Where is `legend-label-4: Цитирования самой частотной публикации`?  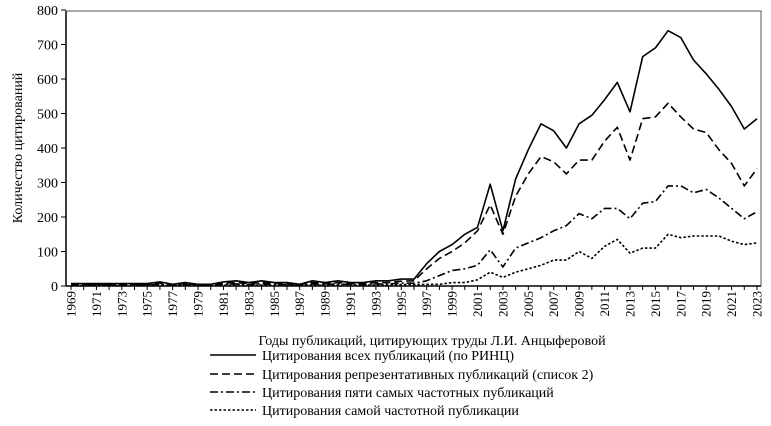
legend-label-4: Цитирования самой частотной публикации is located at coordinates (390, 411).